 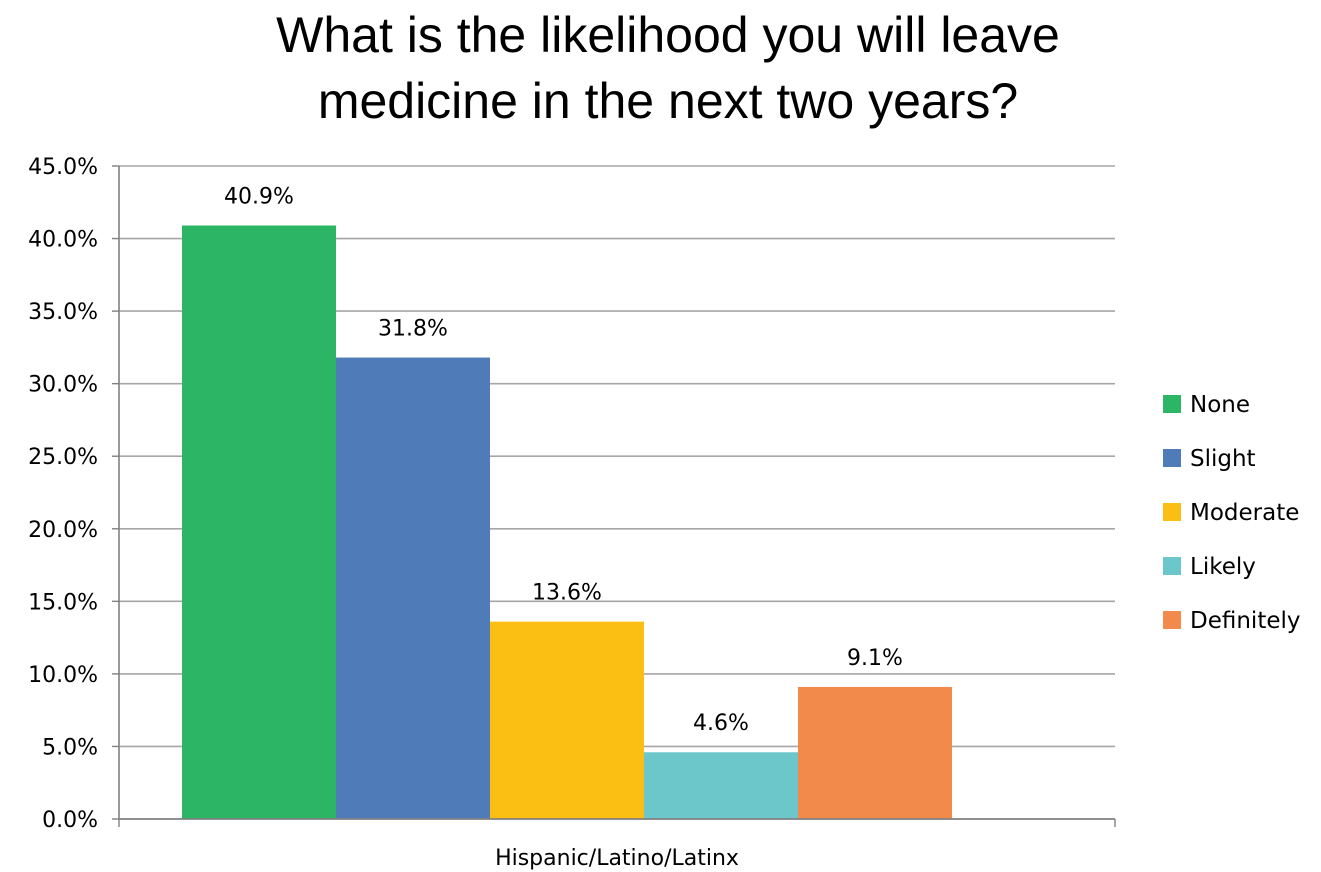 I want to click on bar-none, so click(x=259, y=522).